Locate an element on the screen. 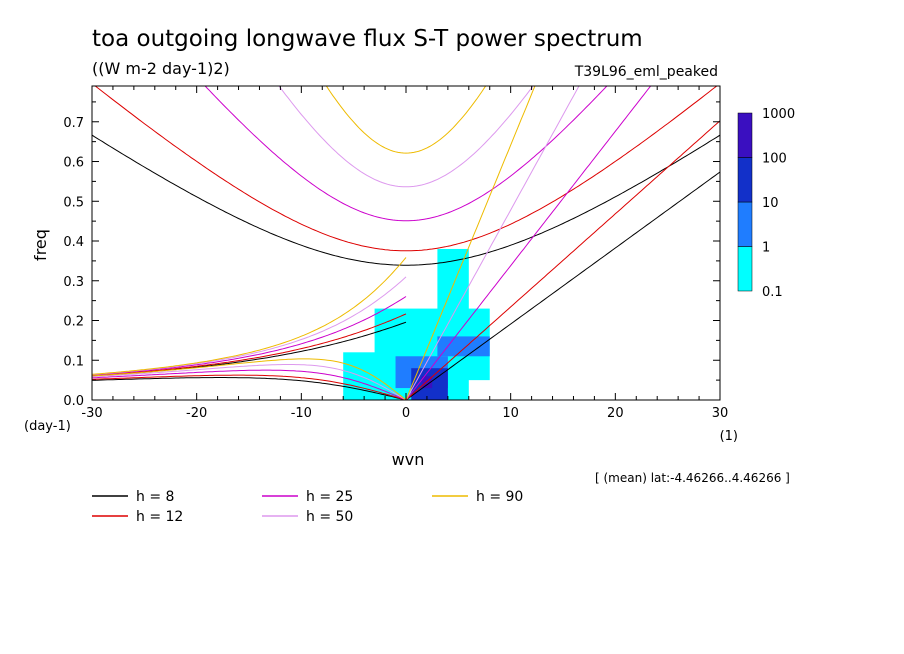 The height and width of the screenshot is (654, 904). y-tick-label: 0.4 is located at coordinates (73, 242).